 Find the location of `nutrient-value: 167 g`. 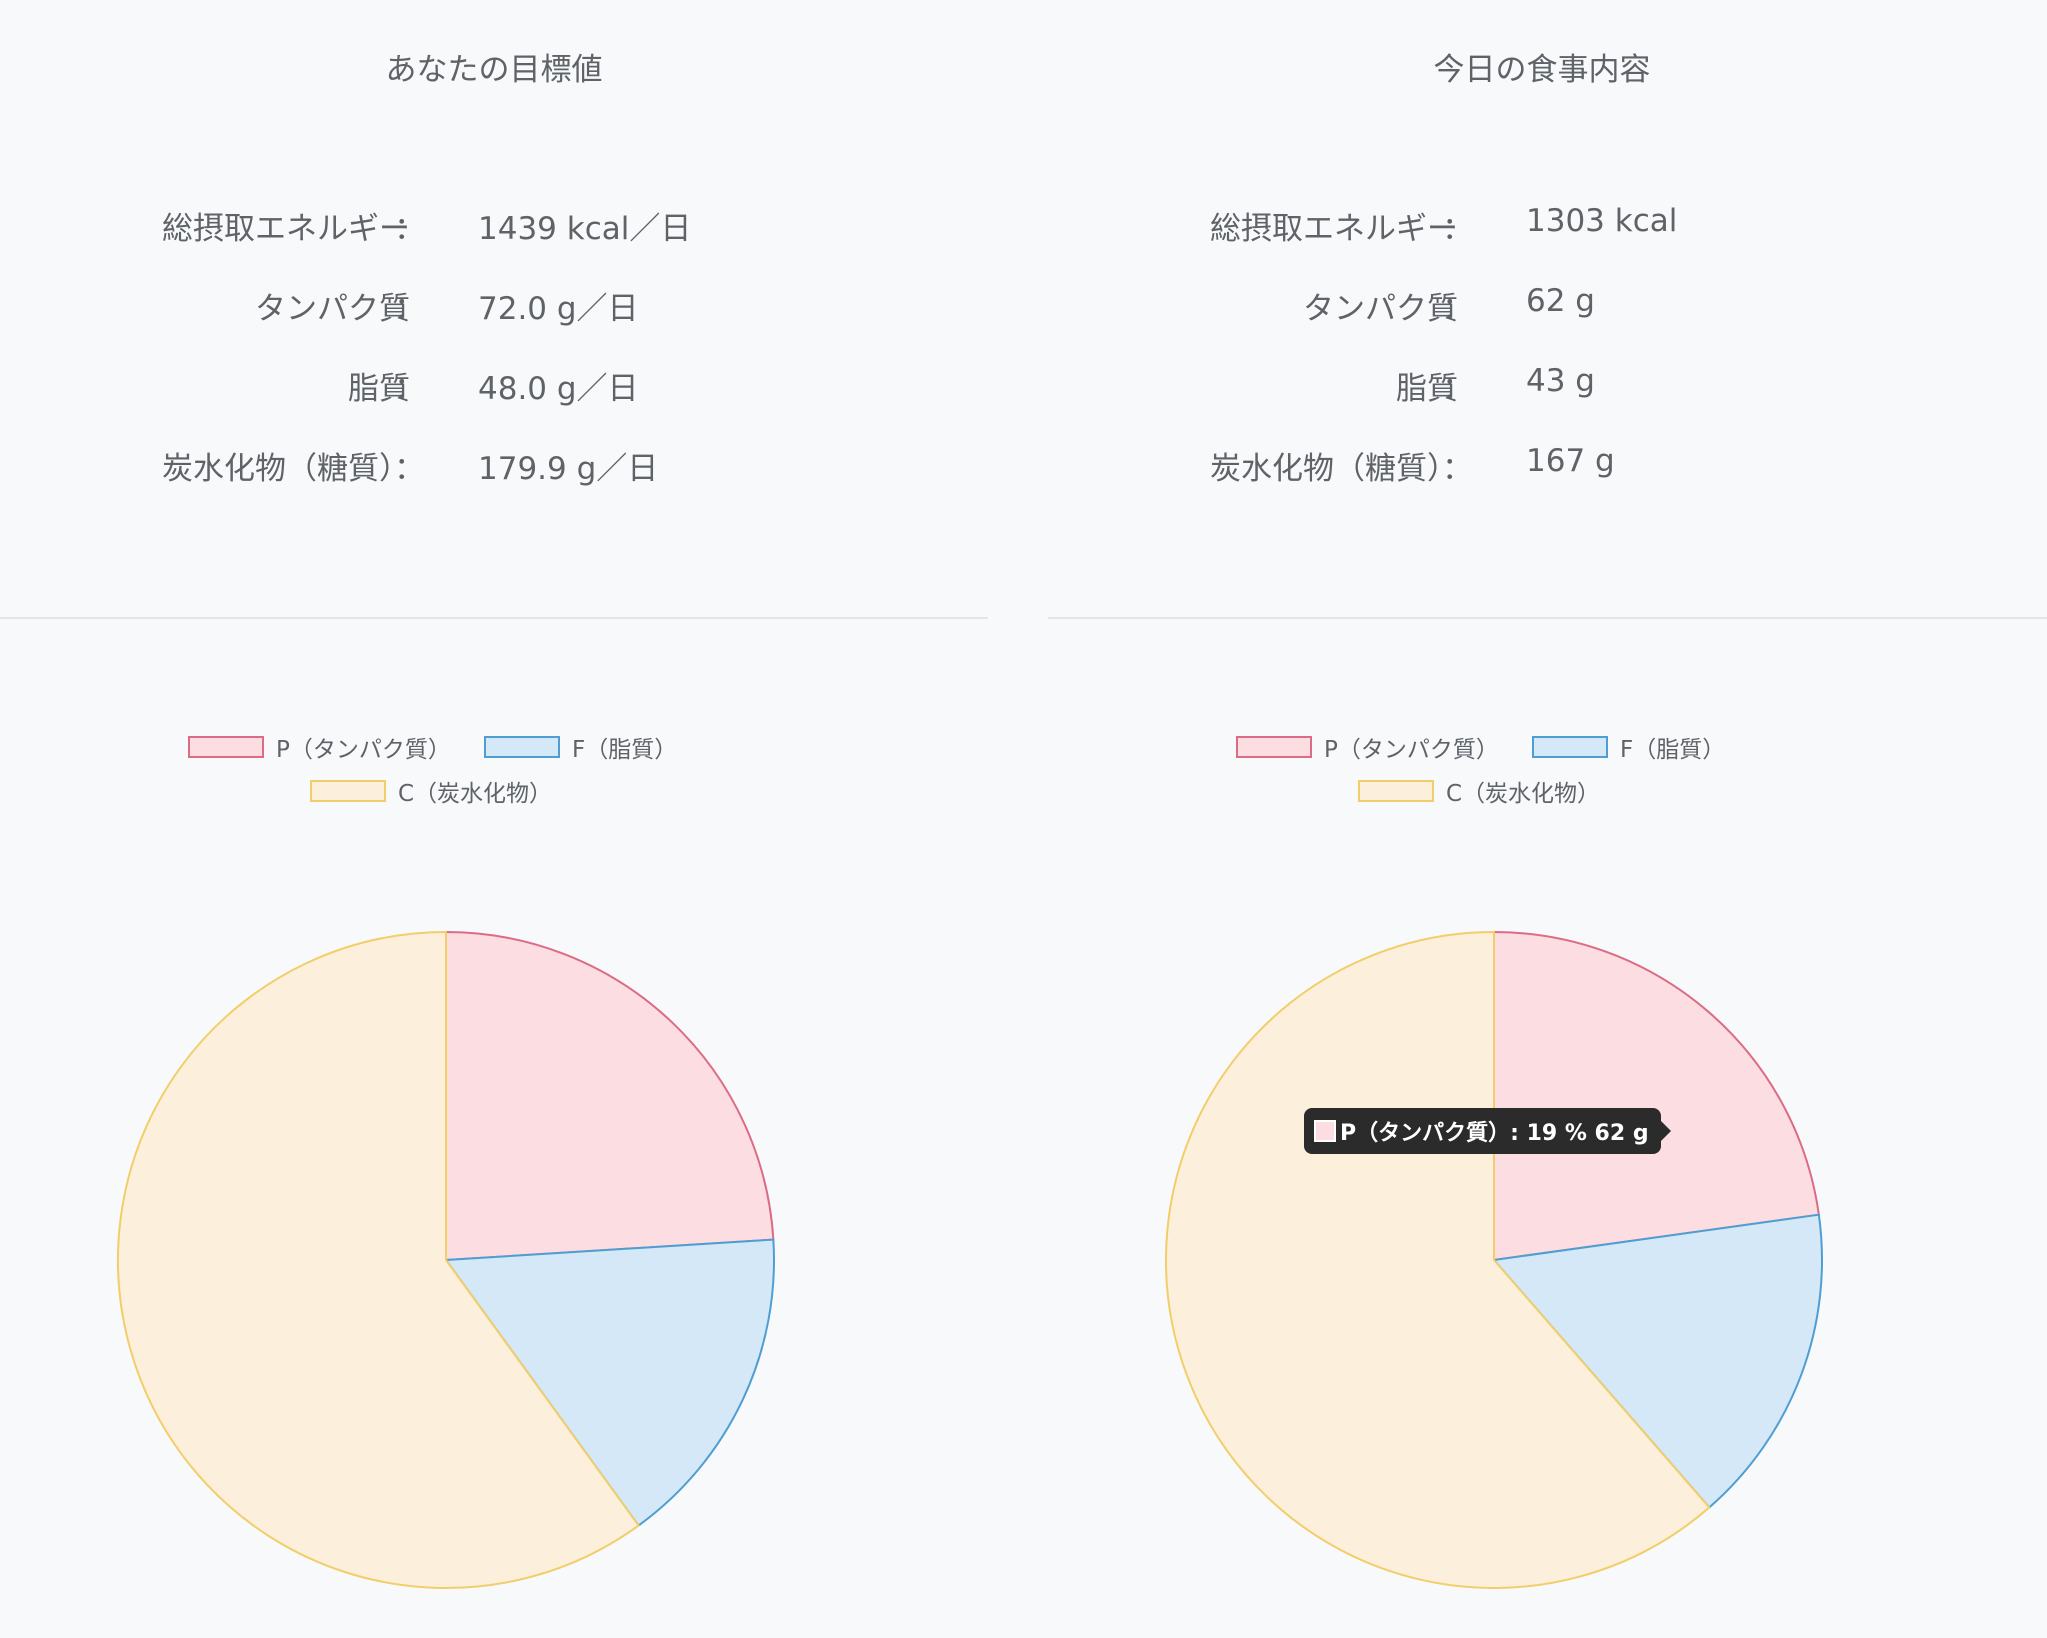

nutrient-value: 167 g is located at coordinates (1570, 461).